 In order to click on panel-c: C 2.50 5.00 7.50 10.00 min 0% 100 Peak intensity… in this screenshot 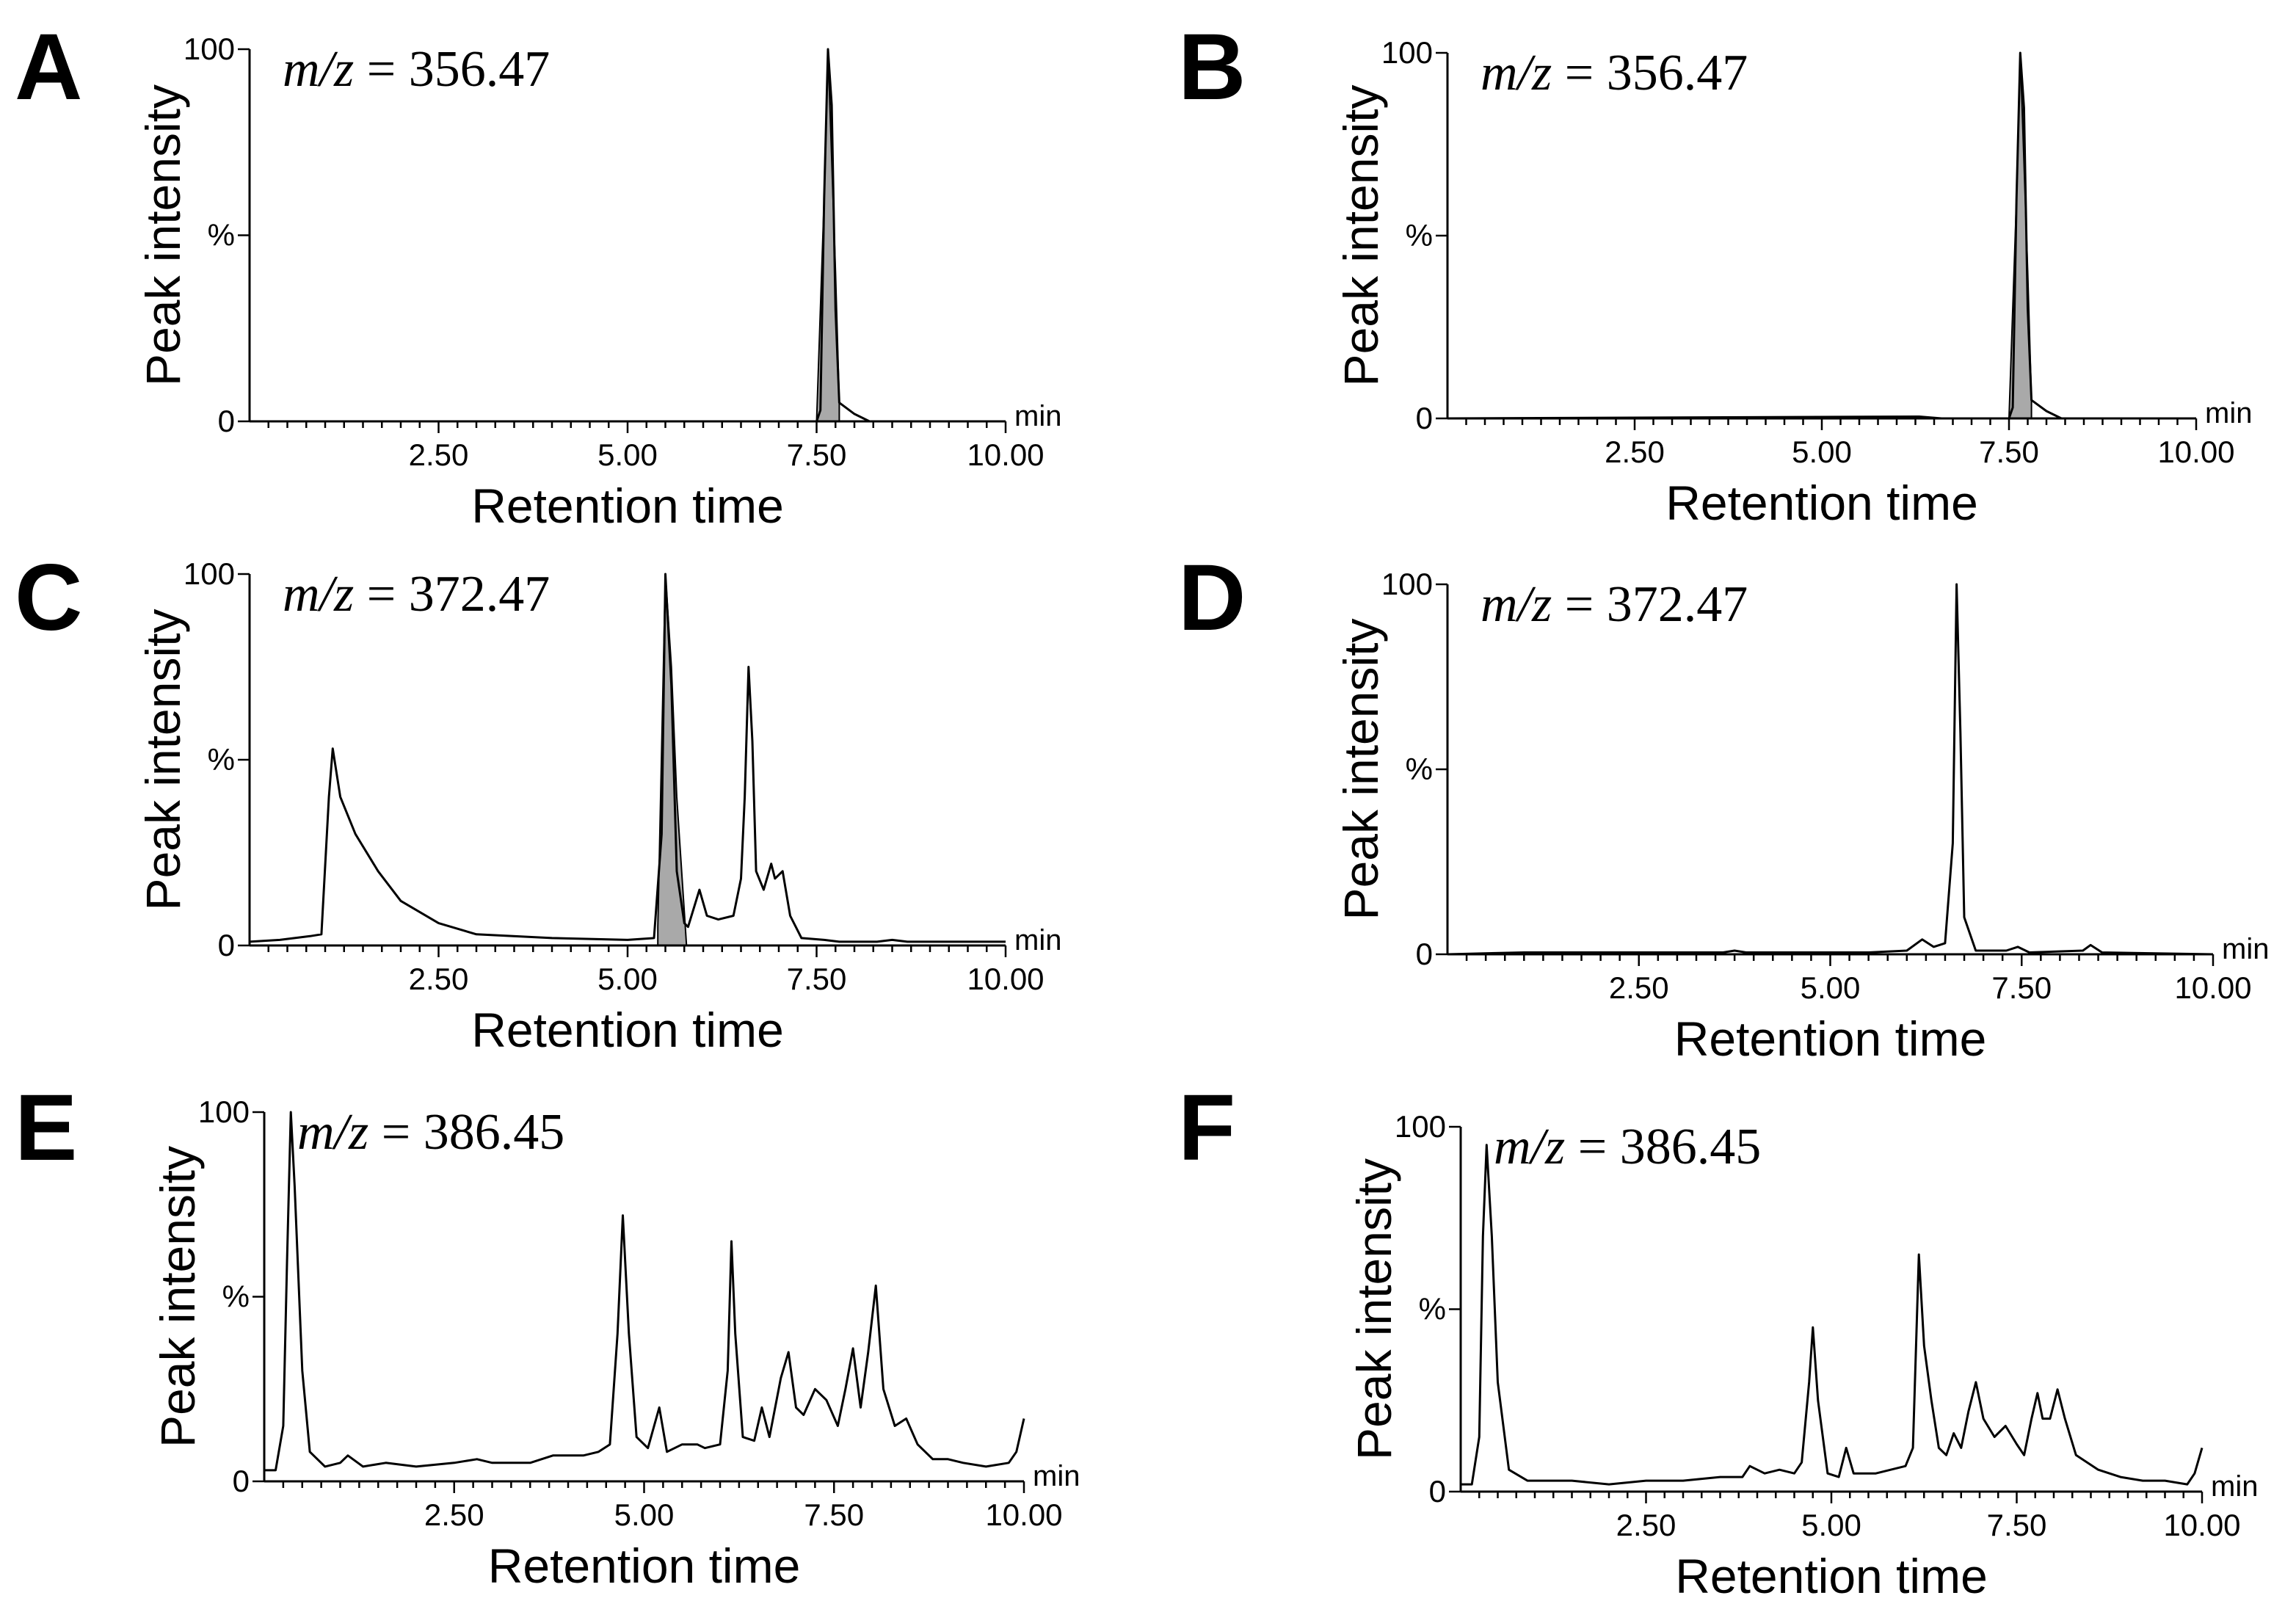, I will do `click(538, 801)`.